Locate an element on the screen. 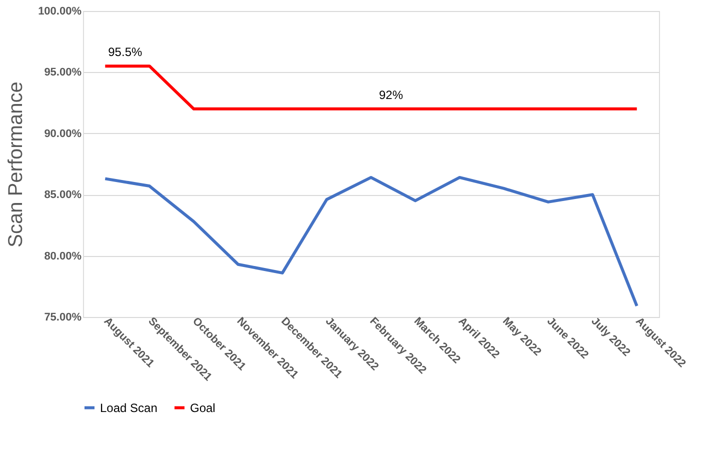 The width and height of the screenshot is (704, 459). y-tick-label: 100.00% is located at coordinates (60, 12).